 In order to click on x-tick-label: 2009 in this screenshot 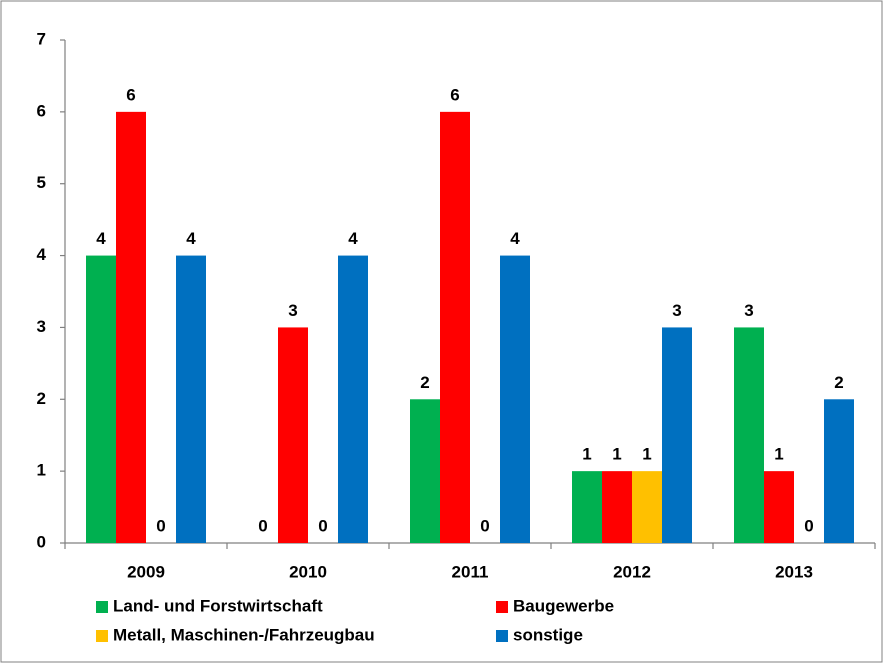, I will do `click(146, 571)`.